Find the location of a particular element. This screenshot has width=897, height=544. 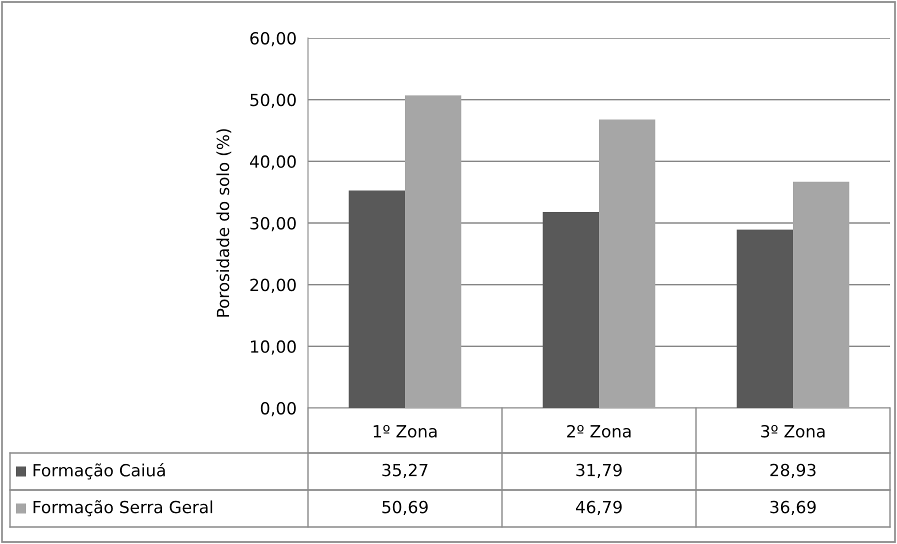

data-label: 50,69 is located at coordinates (405, 508).